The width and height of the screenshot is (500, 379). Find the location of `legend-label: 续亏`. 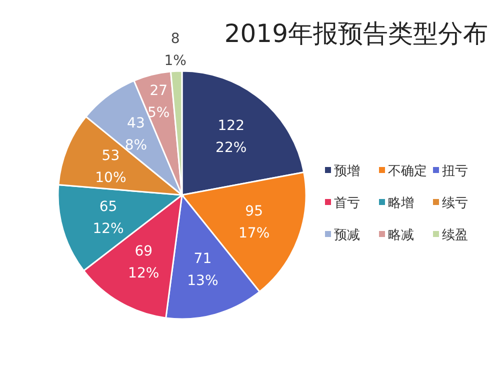

legend-label: 续亏 is located at coordinates (455, 203).